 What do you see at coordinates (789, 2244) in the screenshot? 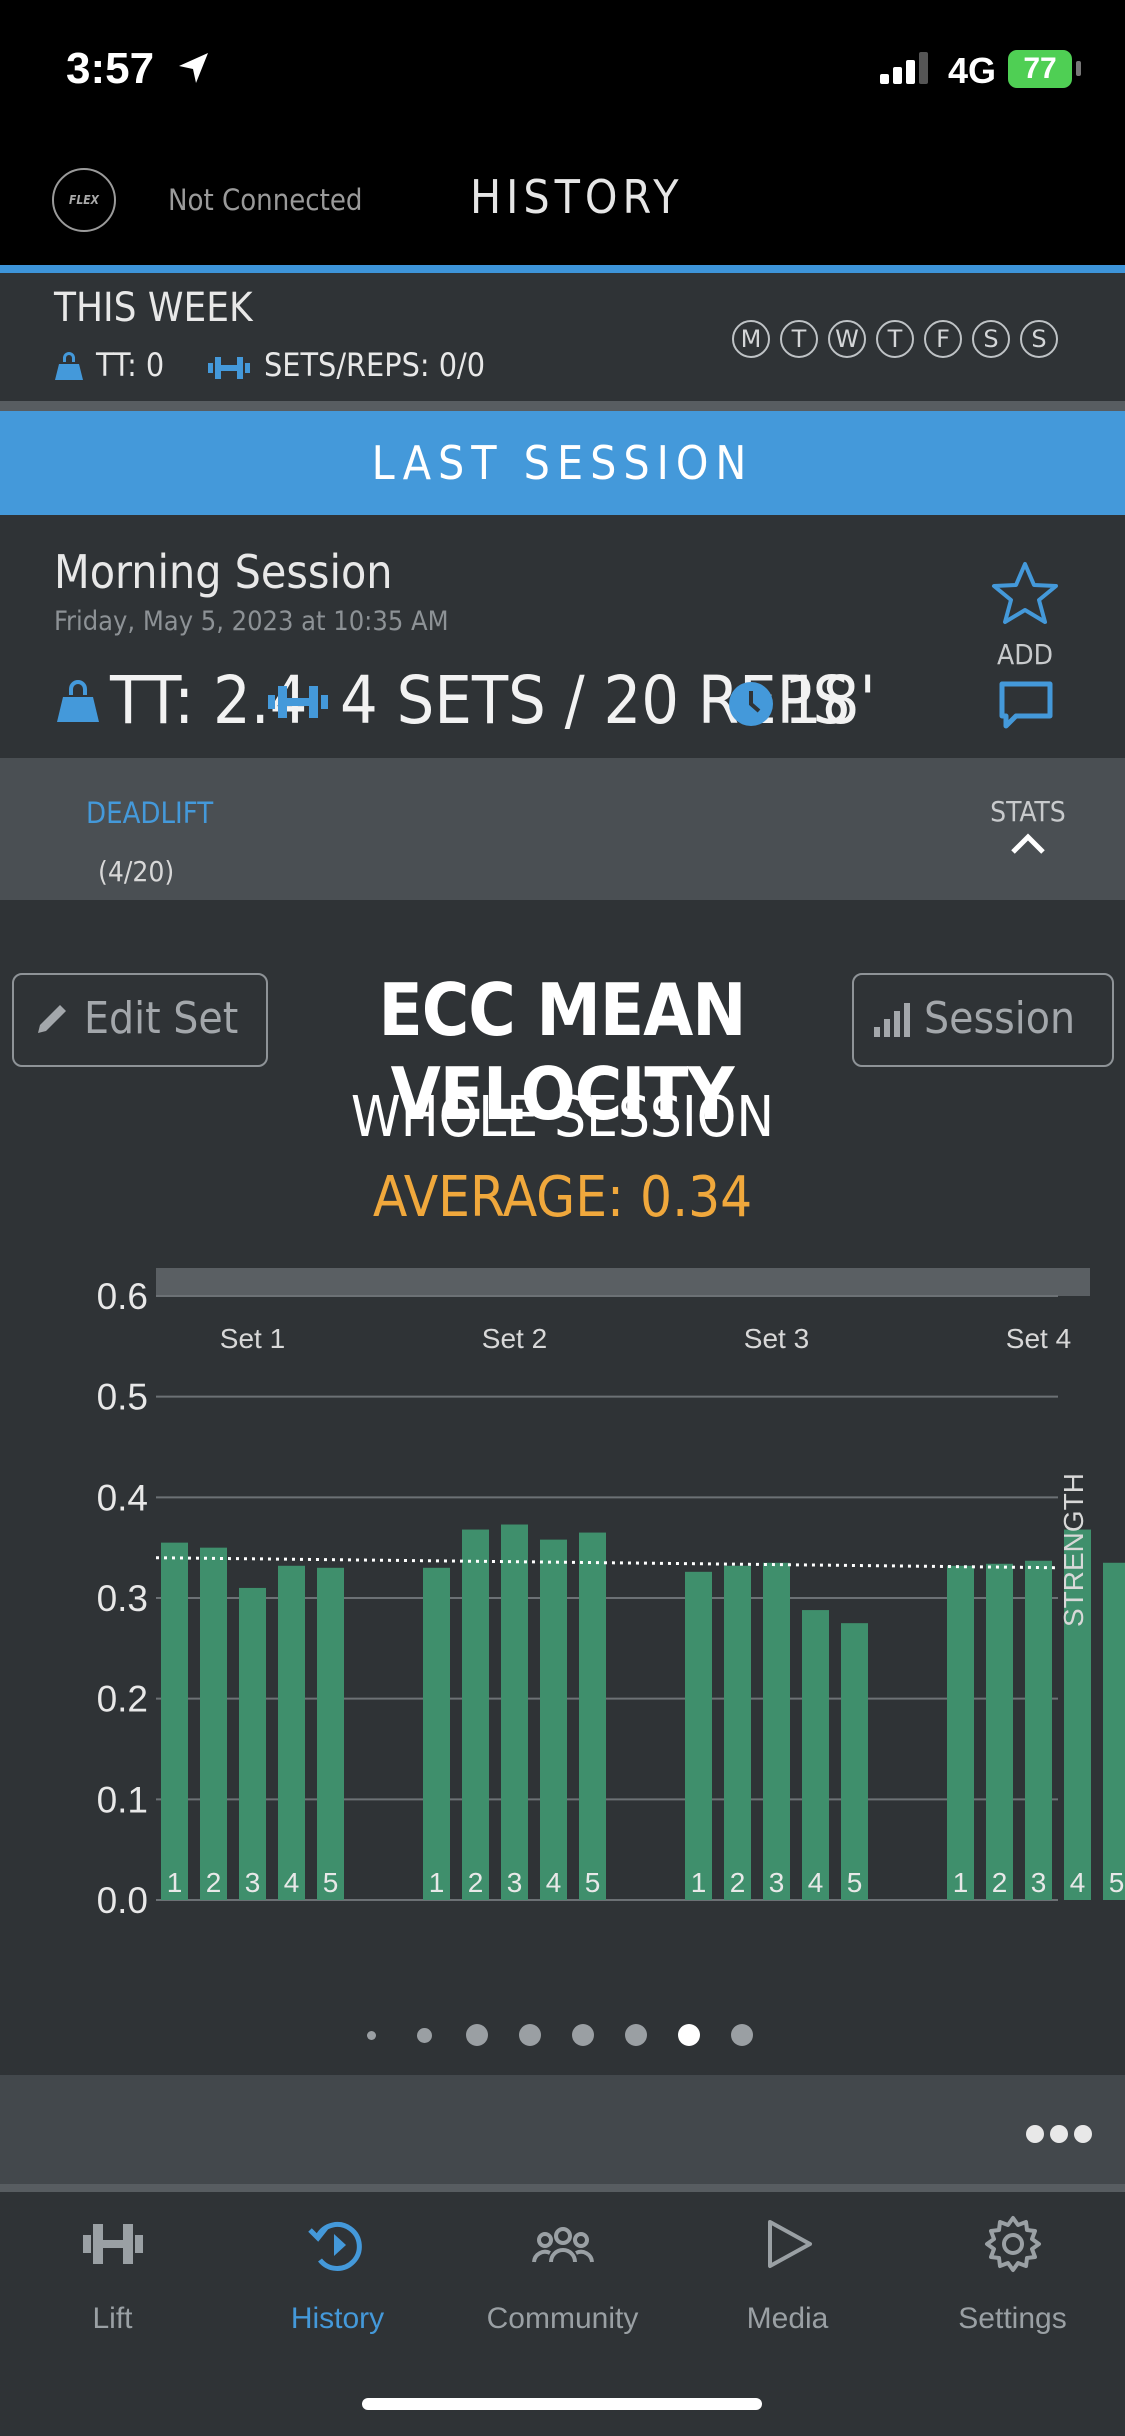
I see `play-icon` at bounding box center [789, 2244].